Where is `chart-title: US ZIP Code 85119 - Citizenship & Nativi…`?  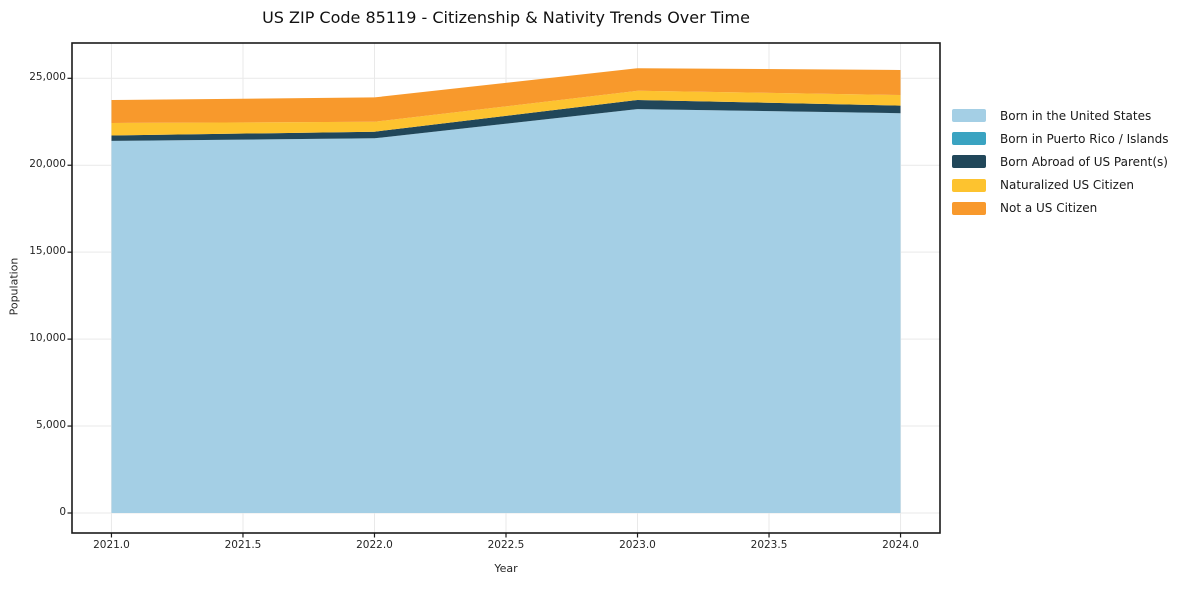
chart-title: US ZIP Code 85119 - Citizenship & Nativi… is located at coordinates (506, 17).